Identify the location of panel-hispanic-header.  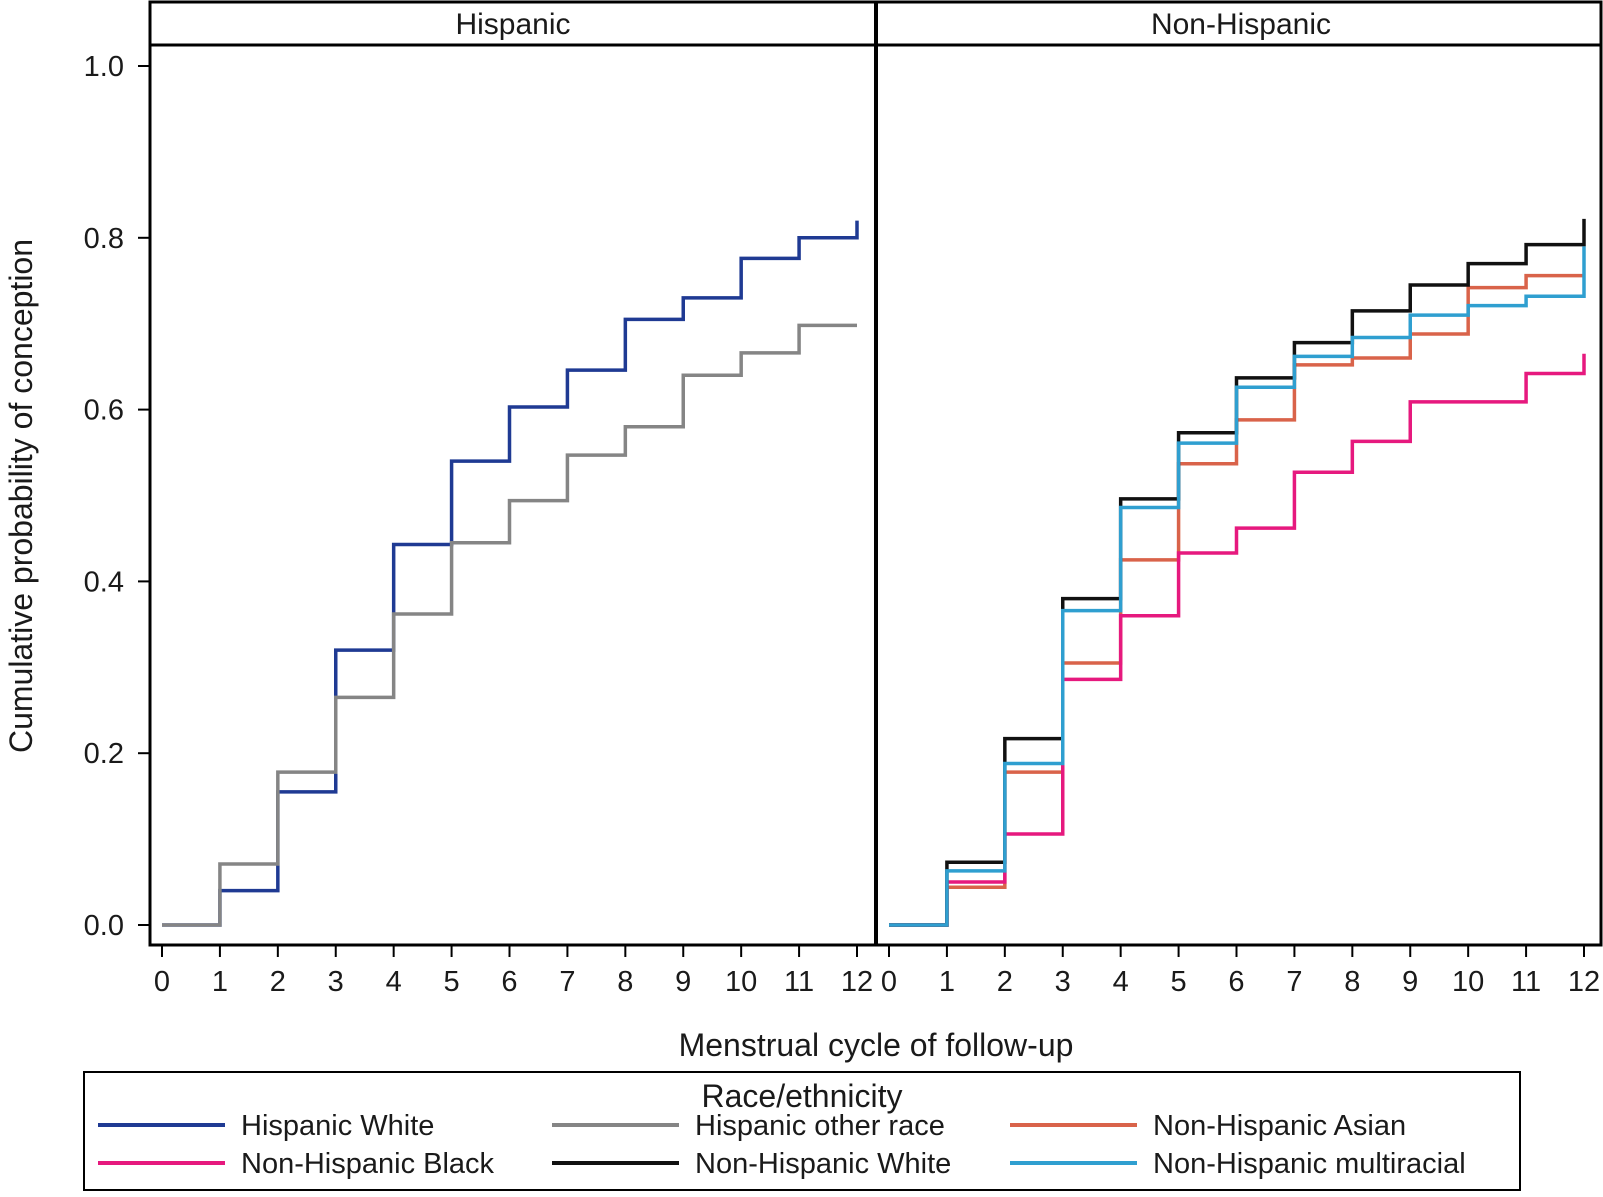
(513, 23).